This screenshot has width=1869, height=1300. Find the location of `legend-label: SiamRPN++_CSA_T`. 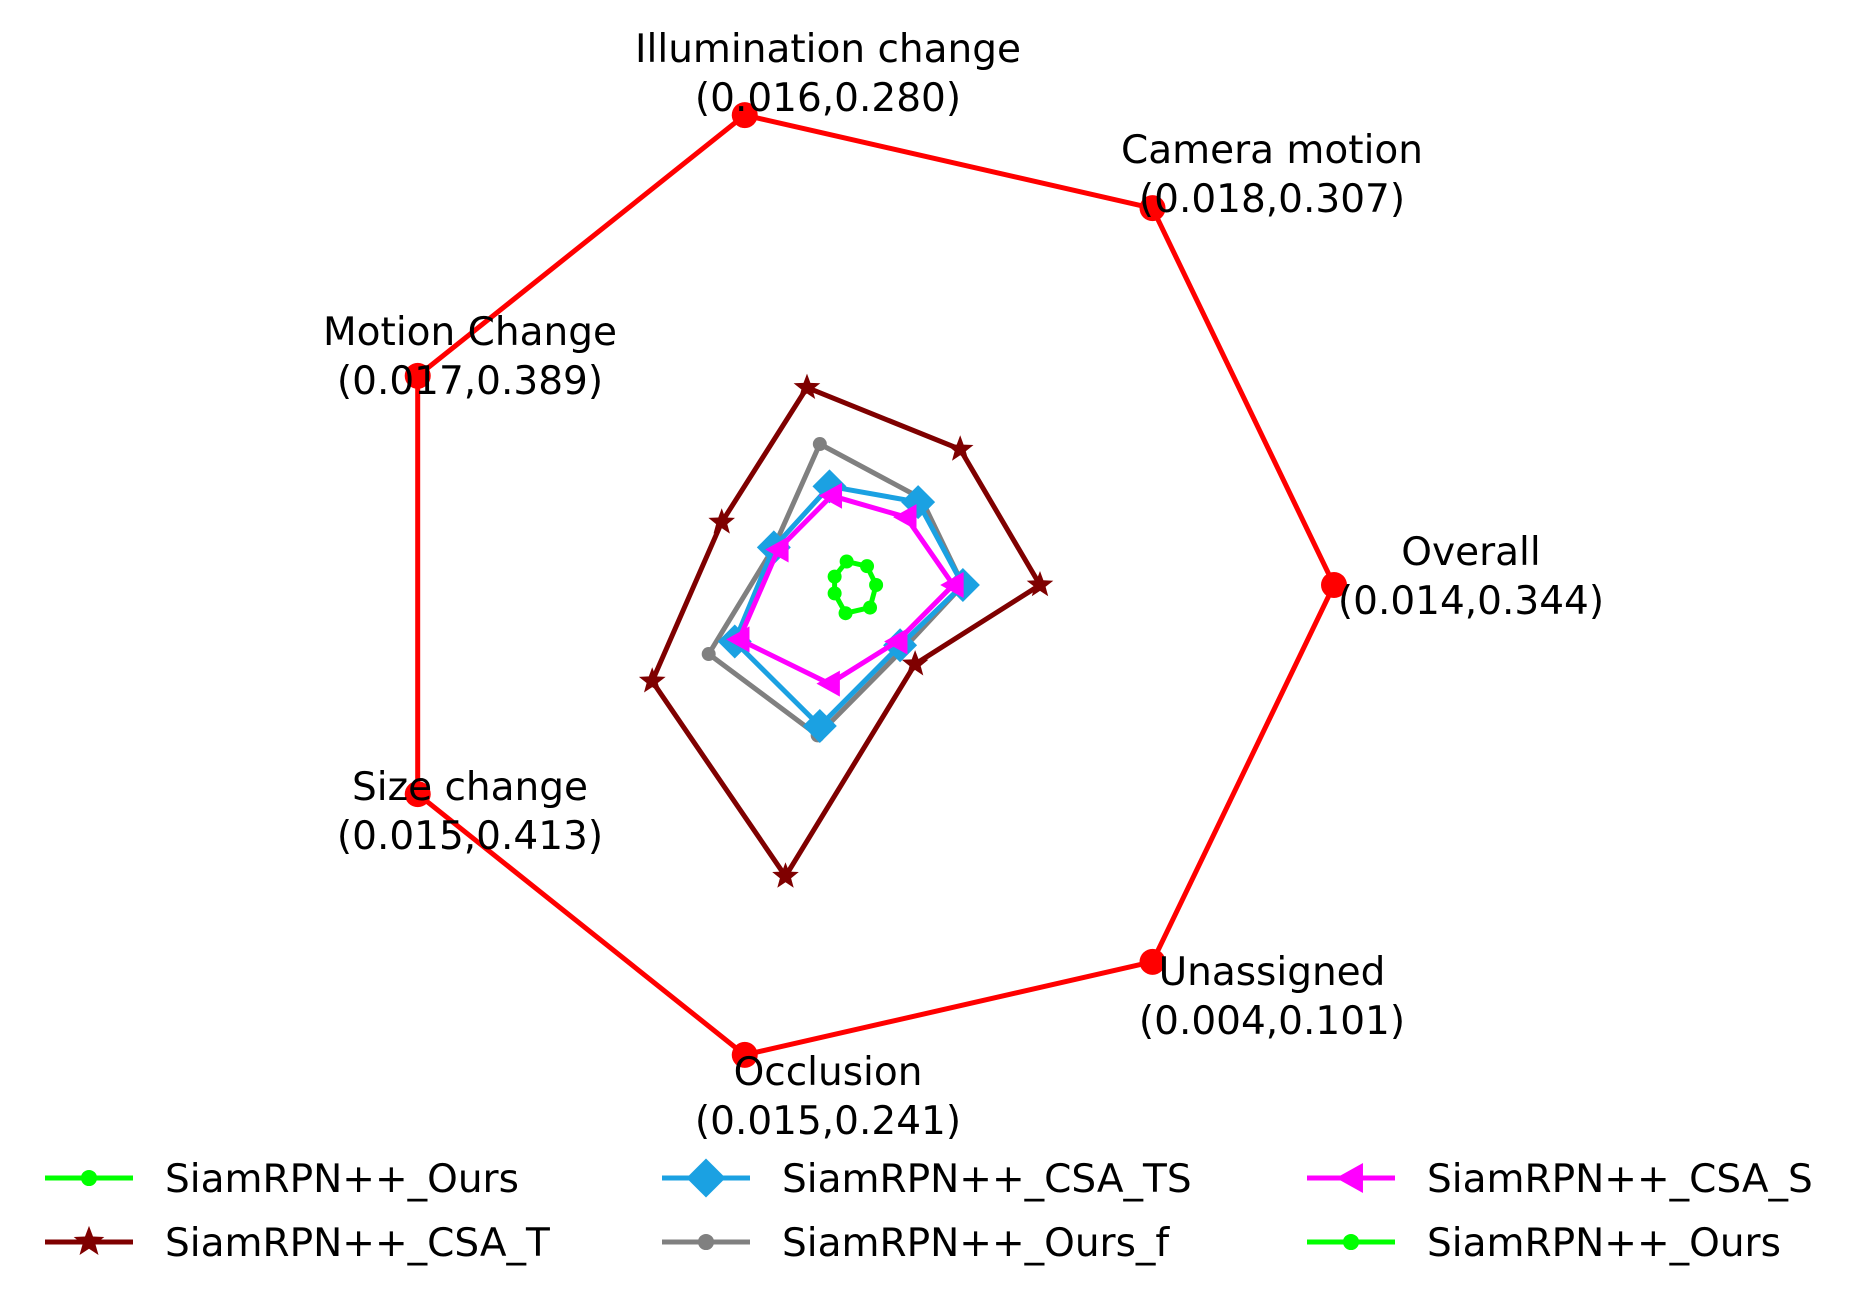

legend-label: SiamRPN++_CSA_T is located at coordinates (357, 1243).